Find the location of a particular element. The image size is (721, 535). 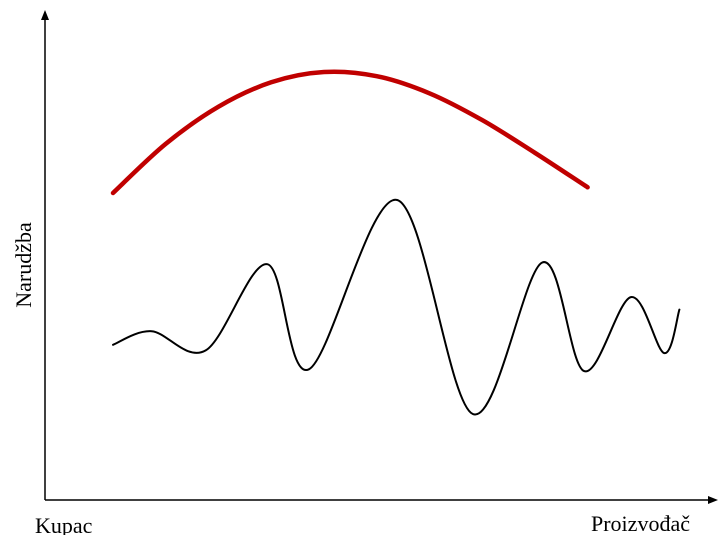

x-axis-arrow is located at coordinates (713, 500).